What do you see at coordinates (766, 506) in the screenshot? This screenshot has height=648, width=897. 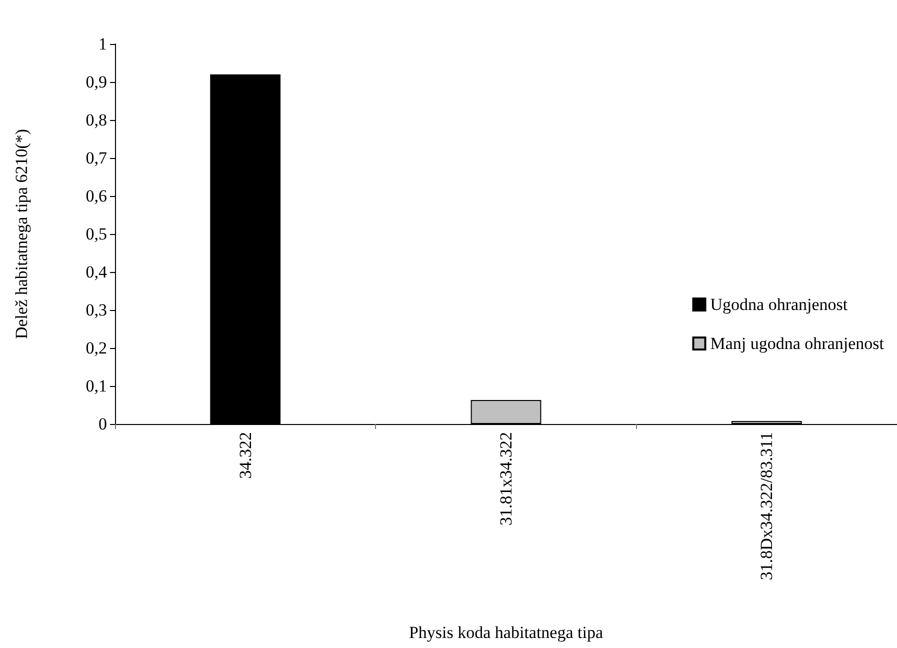 I see `x-tick-label: 31.8Dx34.322/83.311` at bounding box center [766, 506].